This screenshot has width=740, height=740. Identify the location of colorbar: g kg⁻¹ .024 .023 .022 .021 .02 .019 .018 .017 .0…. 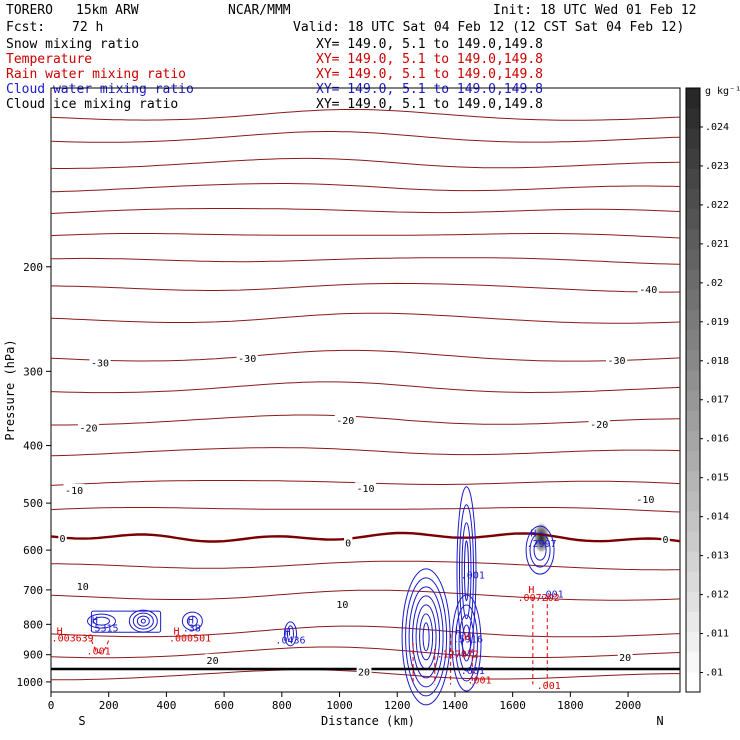
(712, 389).